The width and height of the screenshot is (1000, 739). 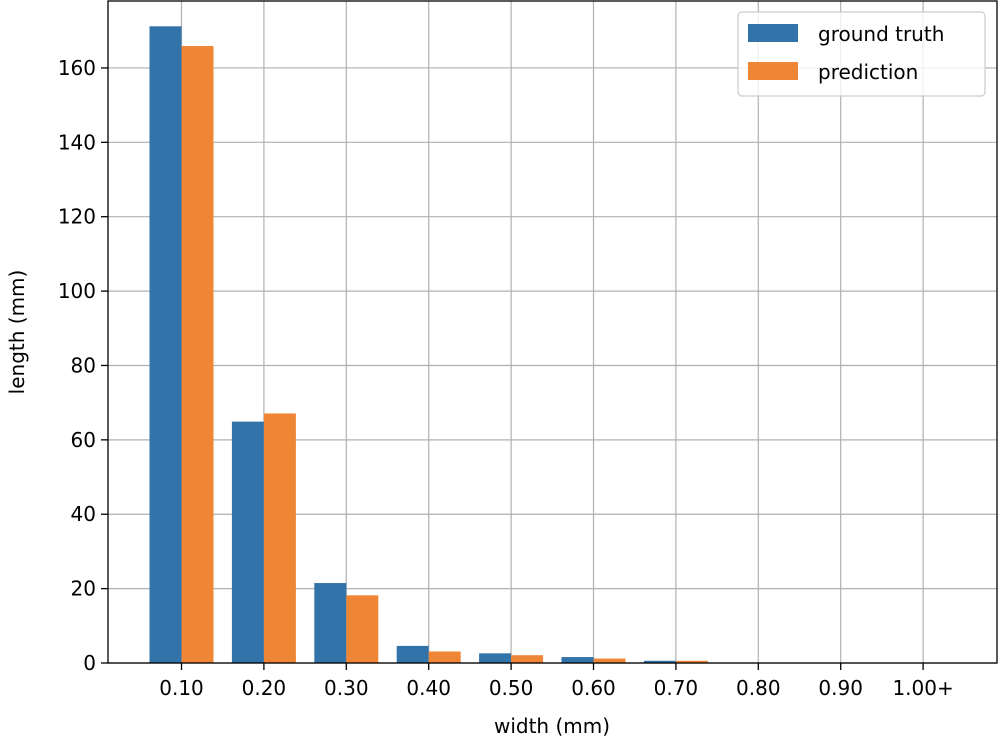 I want to click on legend-label-ground-truth: ground truth, so click(x=881, y=34).